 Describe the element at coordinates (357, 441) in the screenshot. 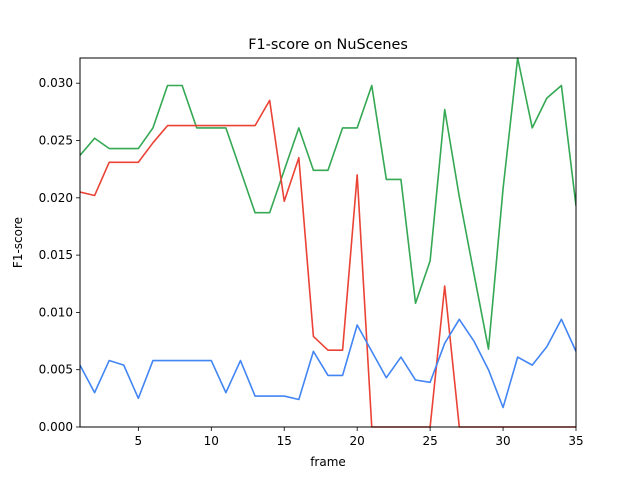

I see `x-tick-label: 20` at that location.